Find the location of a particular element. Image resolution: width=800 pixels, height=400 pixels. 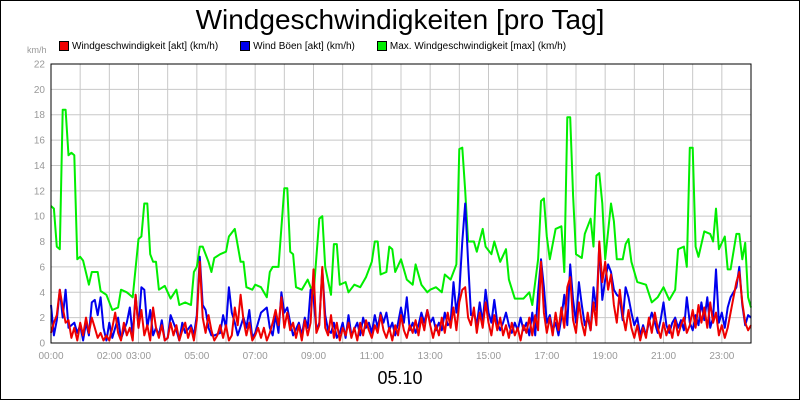

y-tick-label: 4 is located at coordinates (42, 293).